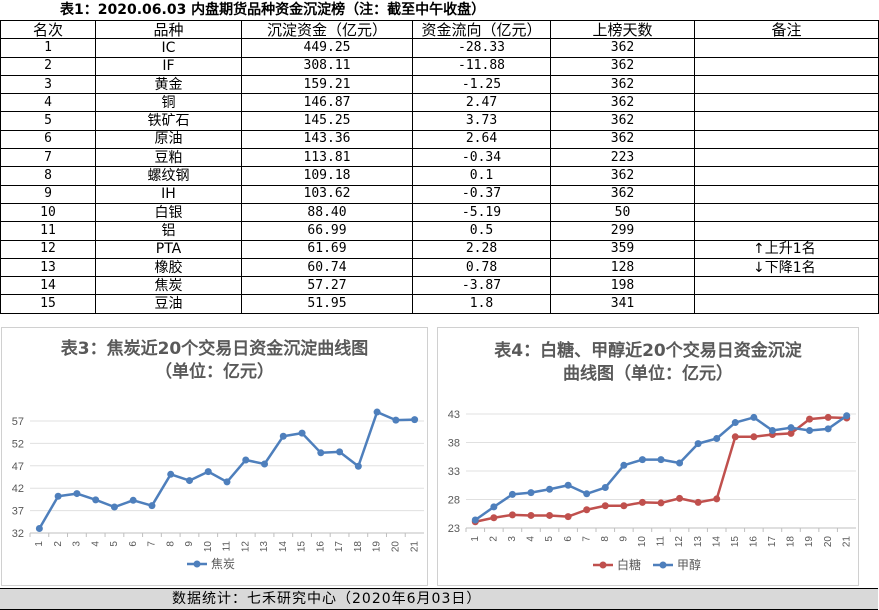 The width and height of the screenshot is (879, 610). What do you see at coordinates (327, 194) in the screenshot?
I see `cell-capital: 103.62` at bounding box center [327, 194].